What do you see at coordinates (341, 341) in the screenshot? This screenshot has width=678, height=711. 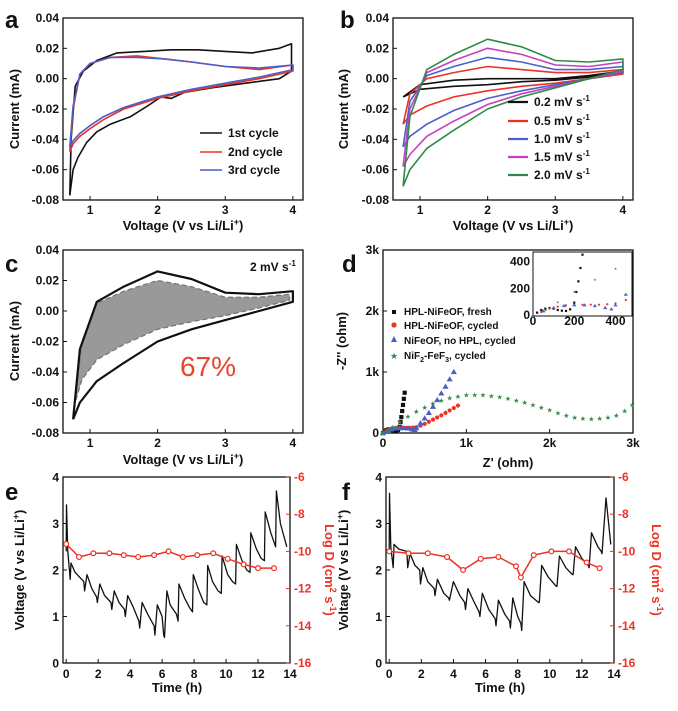 I see `panel-d-ylabel: -Z'' (ohm)` at bounding box center [341, 341].